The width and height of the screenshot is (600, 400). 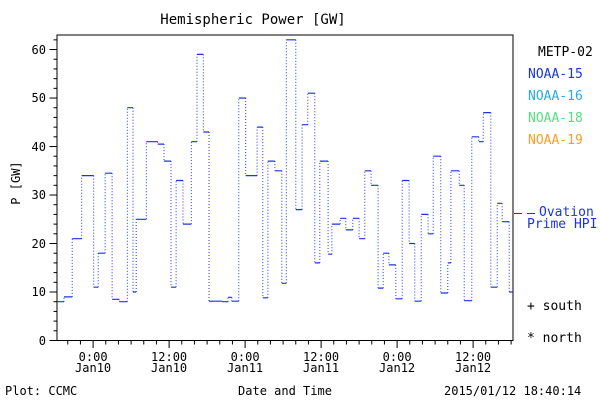 I want to click on marker-key-north: * north, so click(x=554, y=338).